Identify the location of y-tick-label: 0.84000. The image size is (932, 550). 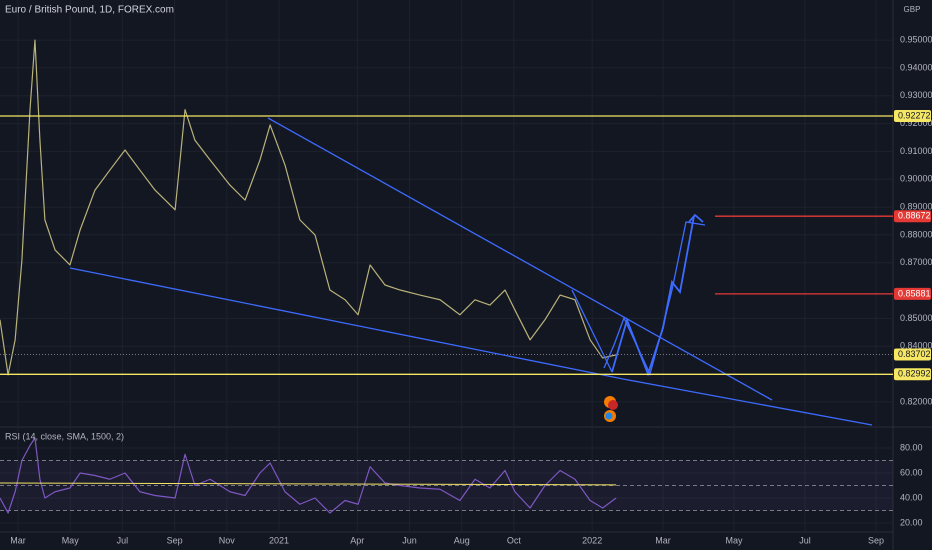
(916, 346).